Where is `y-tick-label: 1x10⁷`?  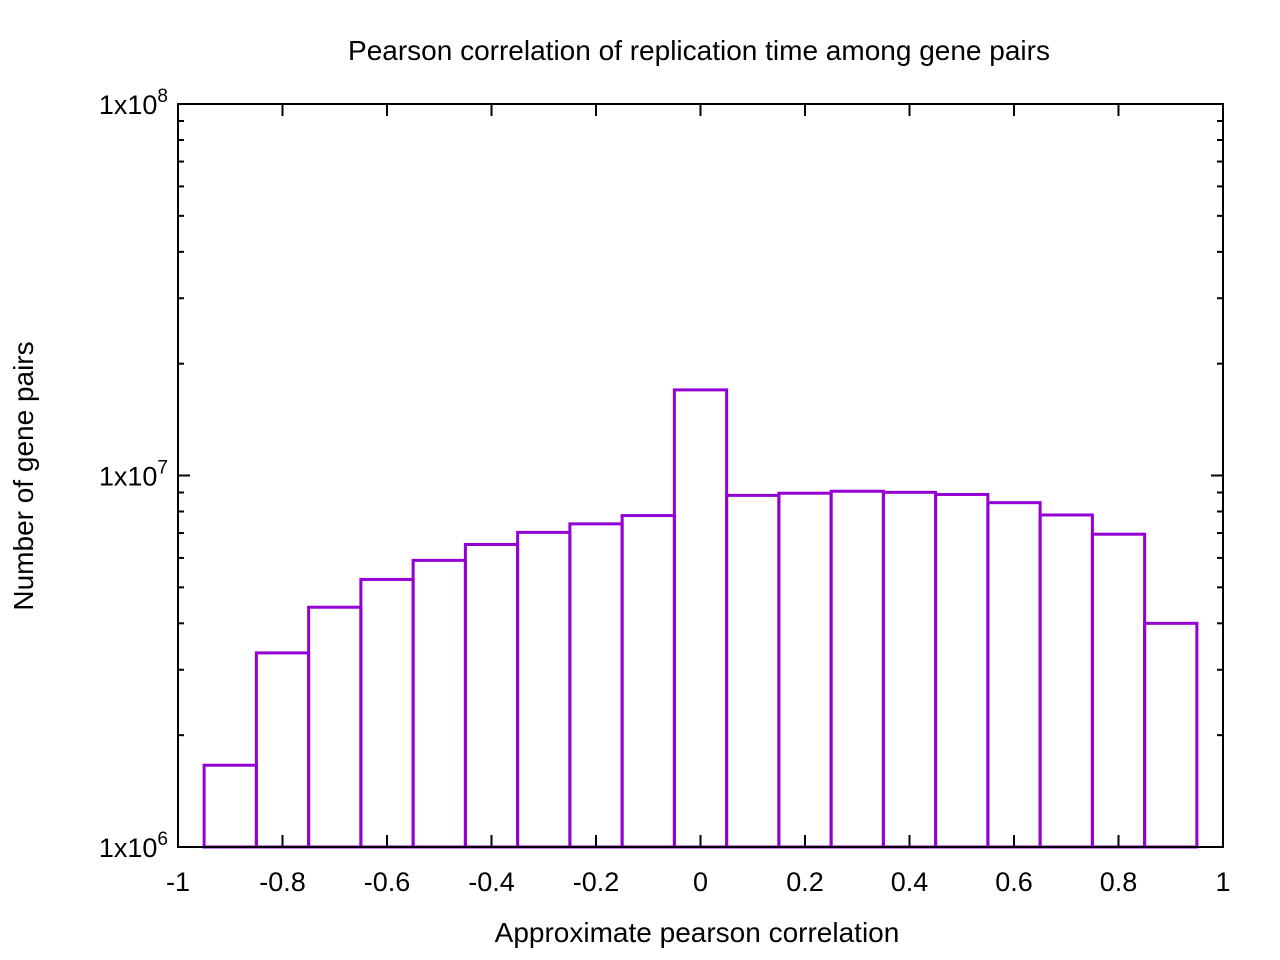
y-tick-label: 1x10⁷ is located at coordinates (133, 475).